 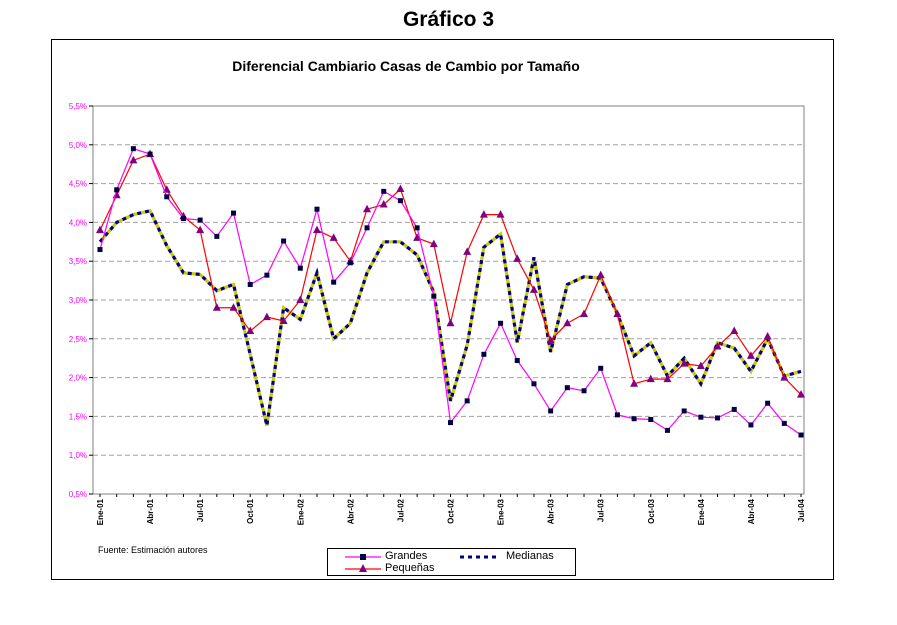 I want to click on x-tick-label: Ene-03, so click(x=501, y=511).